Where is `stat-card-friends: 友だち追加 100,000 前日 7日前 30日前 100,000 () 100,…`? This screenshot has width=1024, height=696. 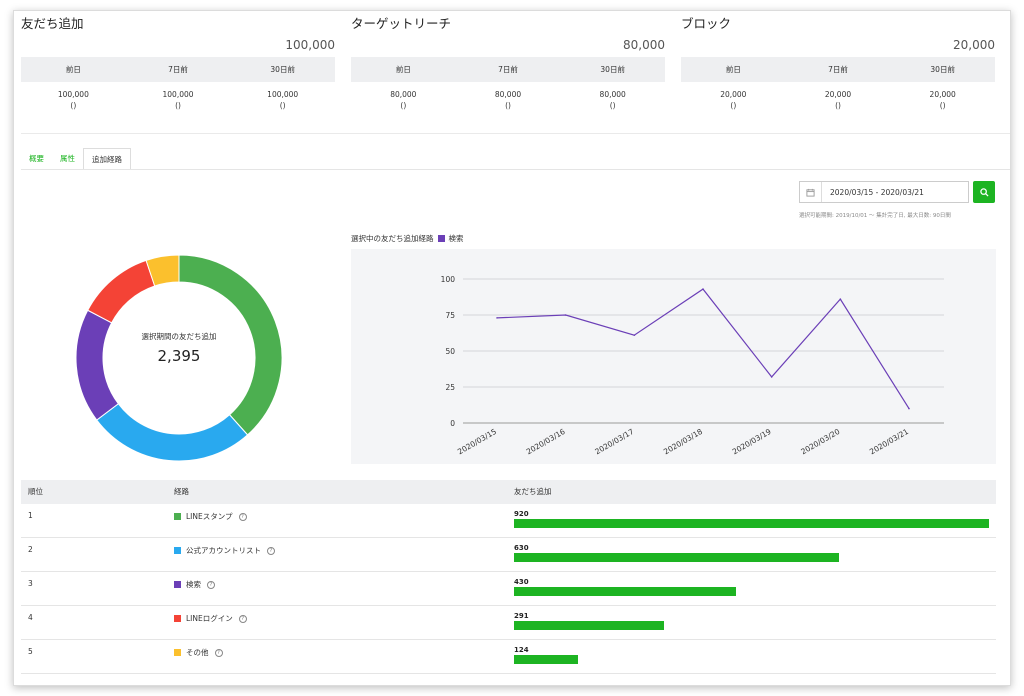 stat-card-friends: 友だち追加 100,000 前日 7日前 30日前 100,000 () 100,… is located at coordinates (178, 63).